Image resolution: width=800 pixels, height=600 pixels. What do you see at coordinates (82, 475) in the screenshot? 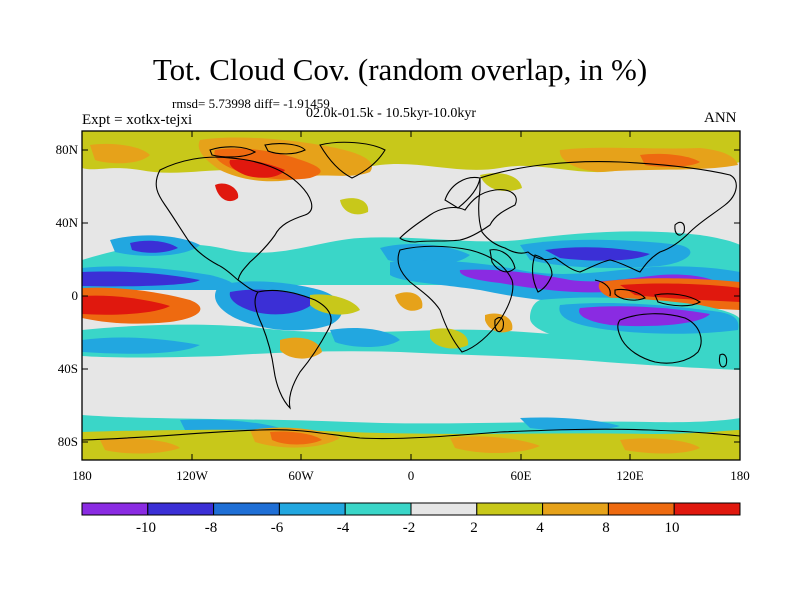
I see `lon-label-180w: 180` at bounding box center [82, 475].